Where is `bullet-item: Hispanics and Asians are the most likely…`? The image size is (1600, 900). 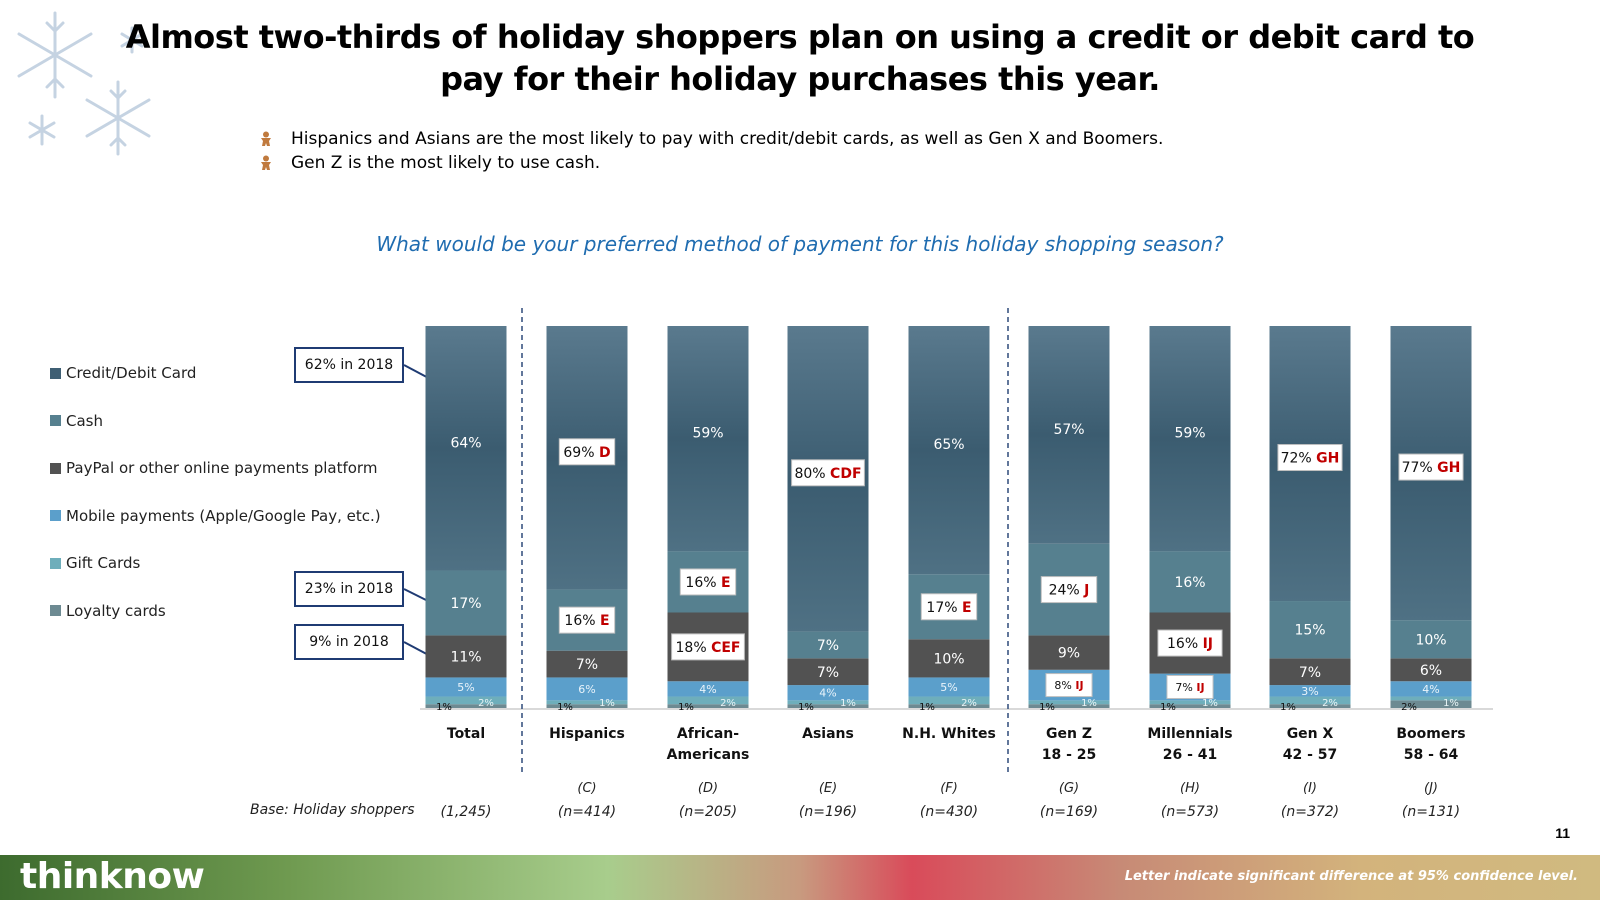 bullet-item: Hispanics and Asians are the most likely… is located at coordinates (709, 139).